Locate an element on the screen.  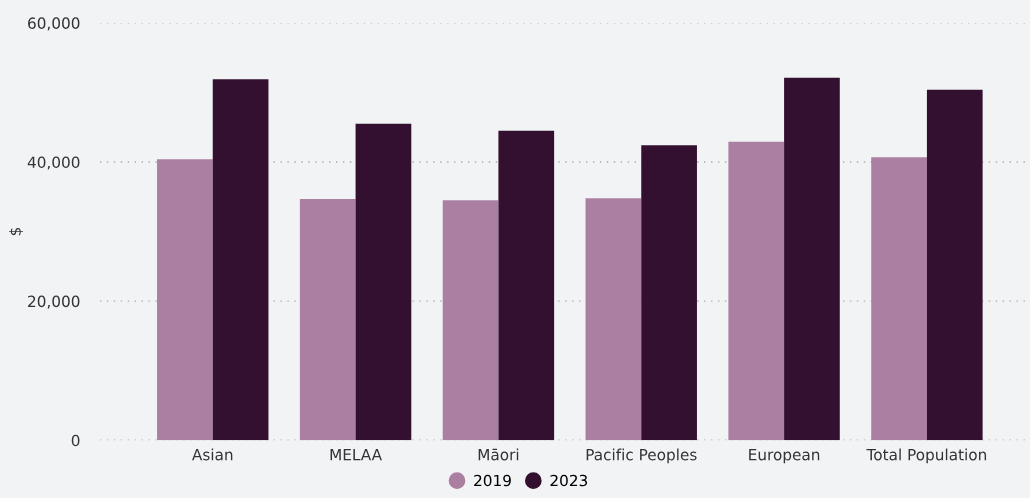
x-tick-label: MELAA is located at coordinates (356, 455).